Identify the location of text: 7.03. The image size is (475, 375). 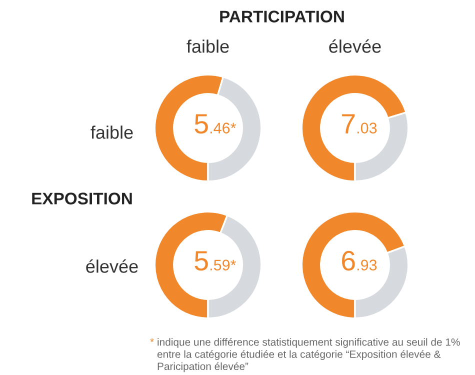
(359, 124).